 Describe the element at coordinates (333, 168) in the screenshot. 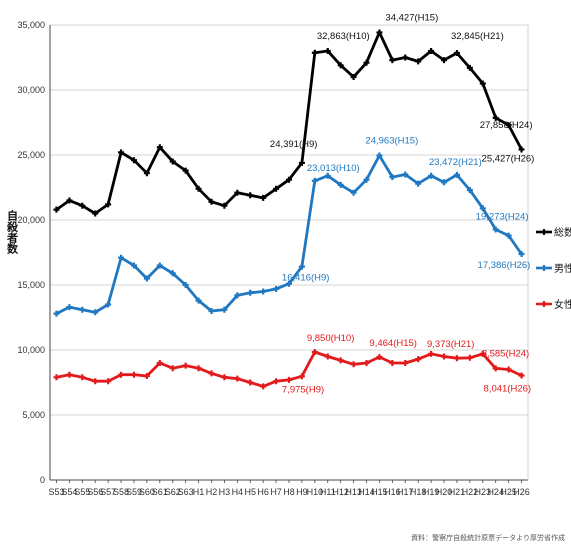

I see `data-label: 23,013(H10)` at that location.